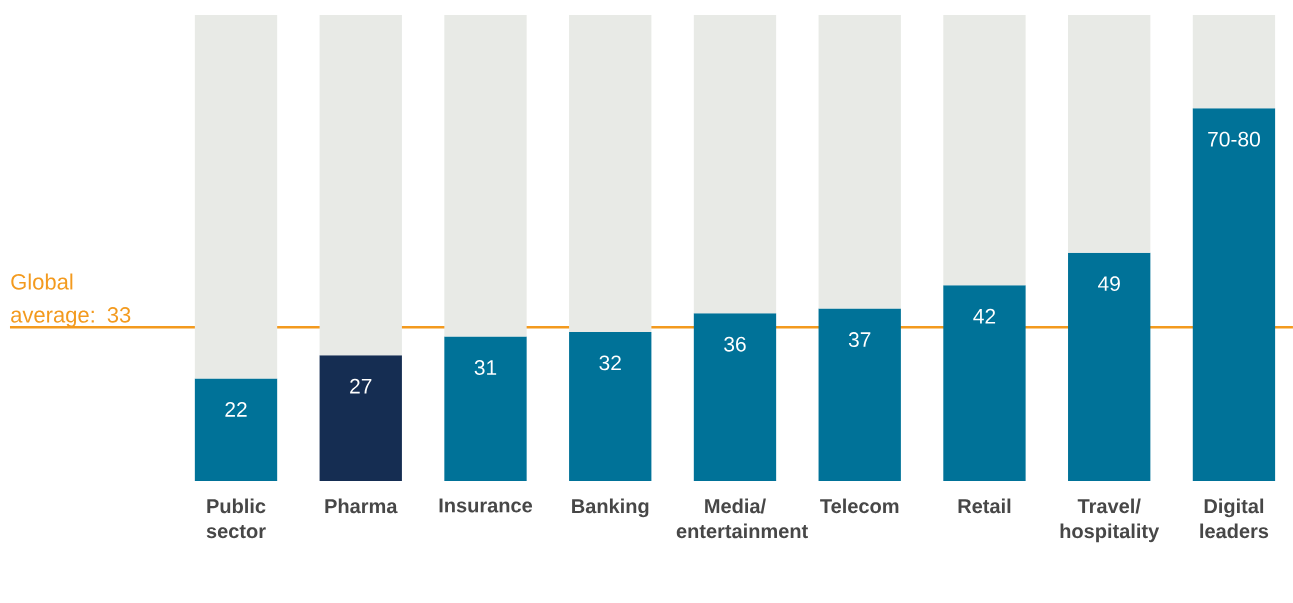 This screenshot has width=1293, height=603. I want to click on data-label: 37, so click(859, 339).